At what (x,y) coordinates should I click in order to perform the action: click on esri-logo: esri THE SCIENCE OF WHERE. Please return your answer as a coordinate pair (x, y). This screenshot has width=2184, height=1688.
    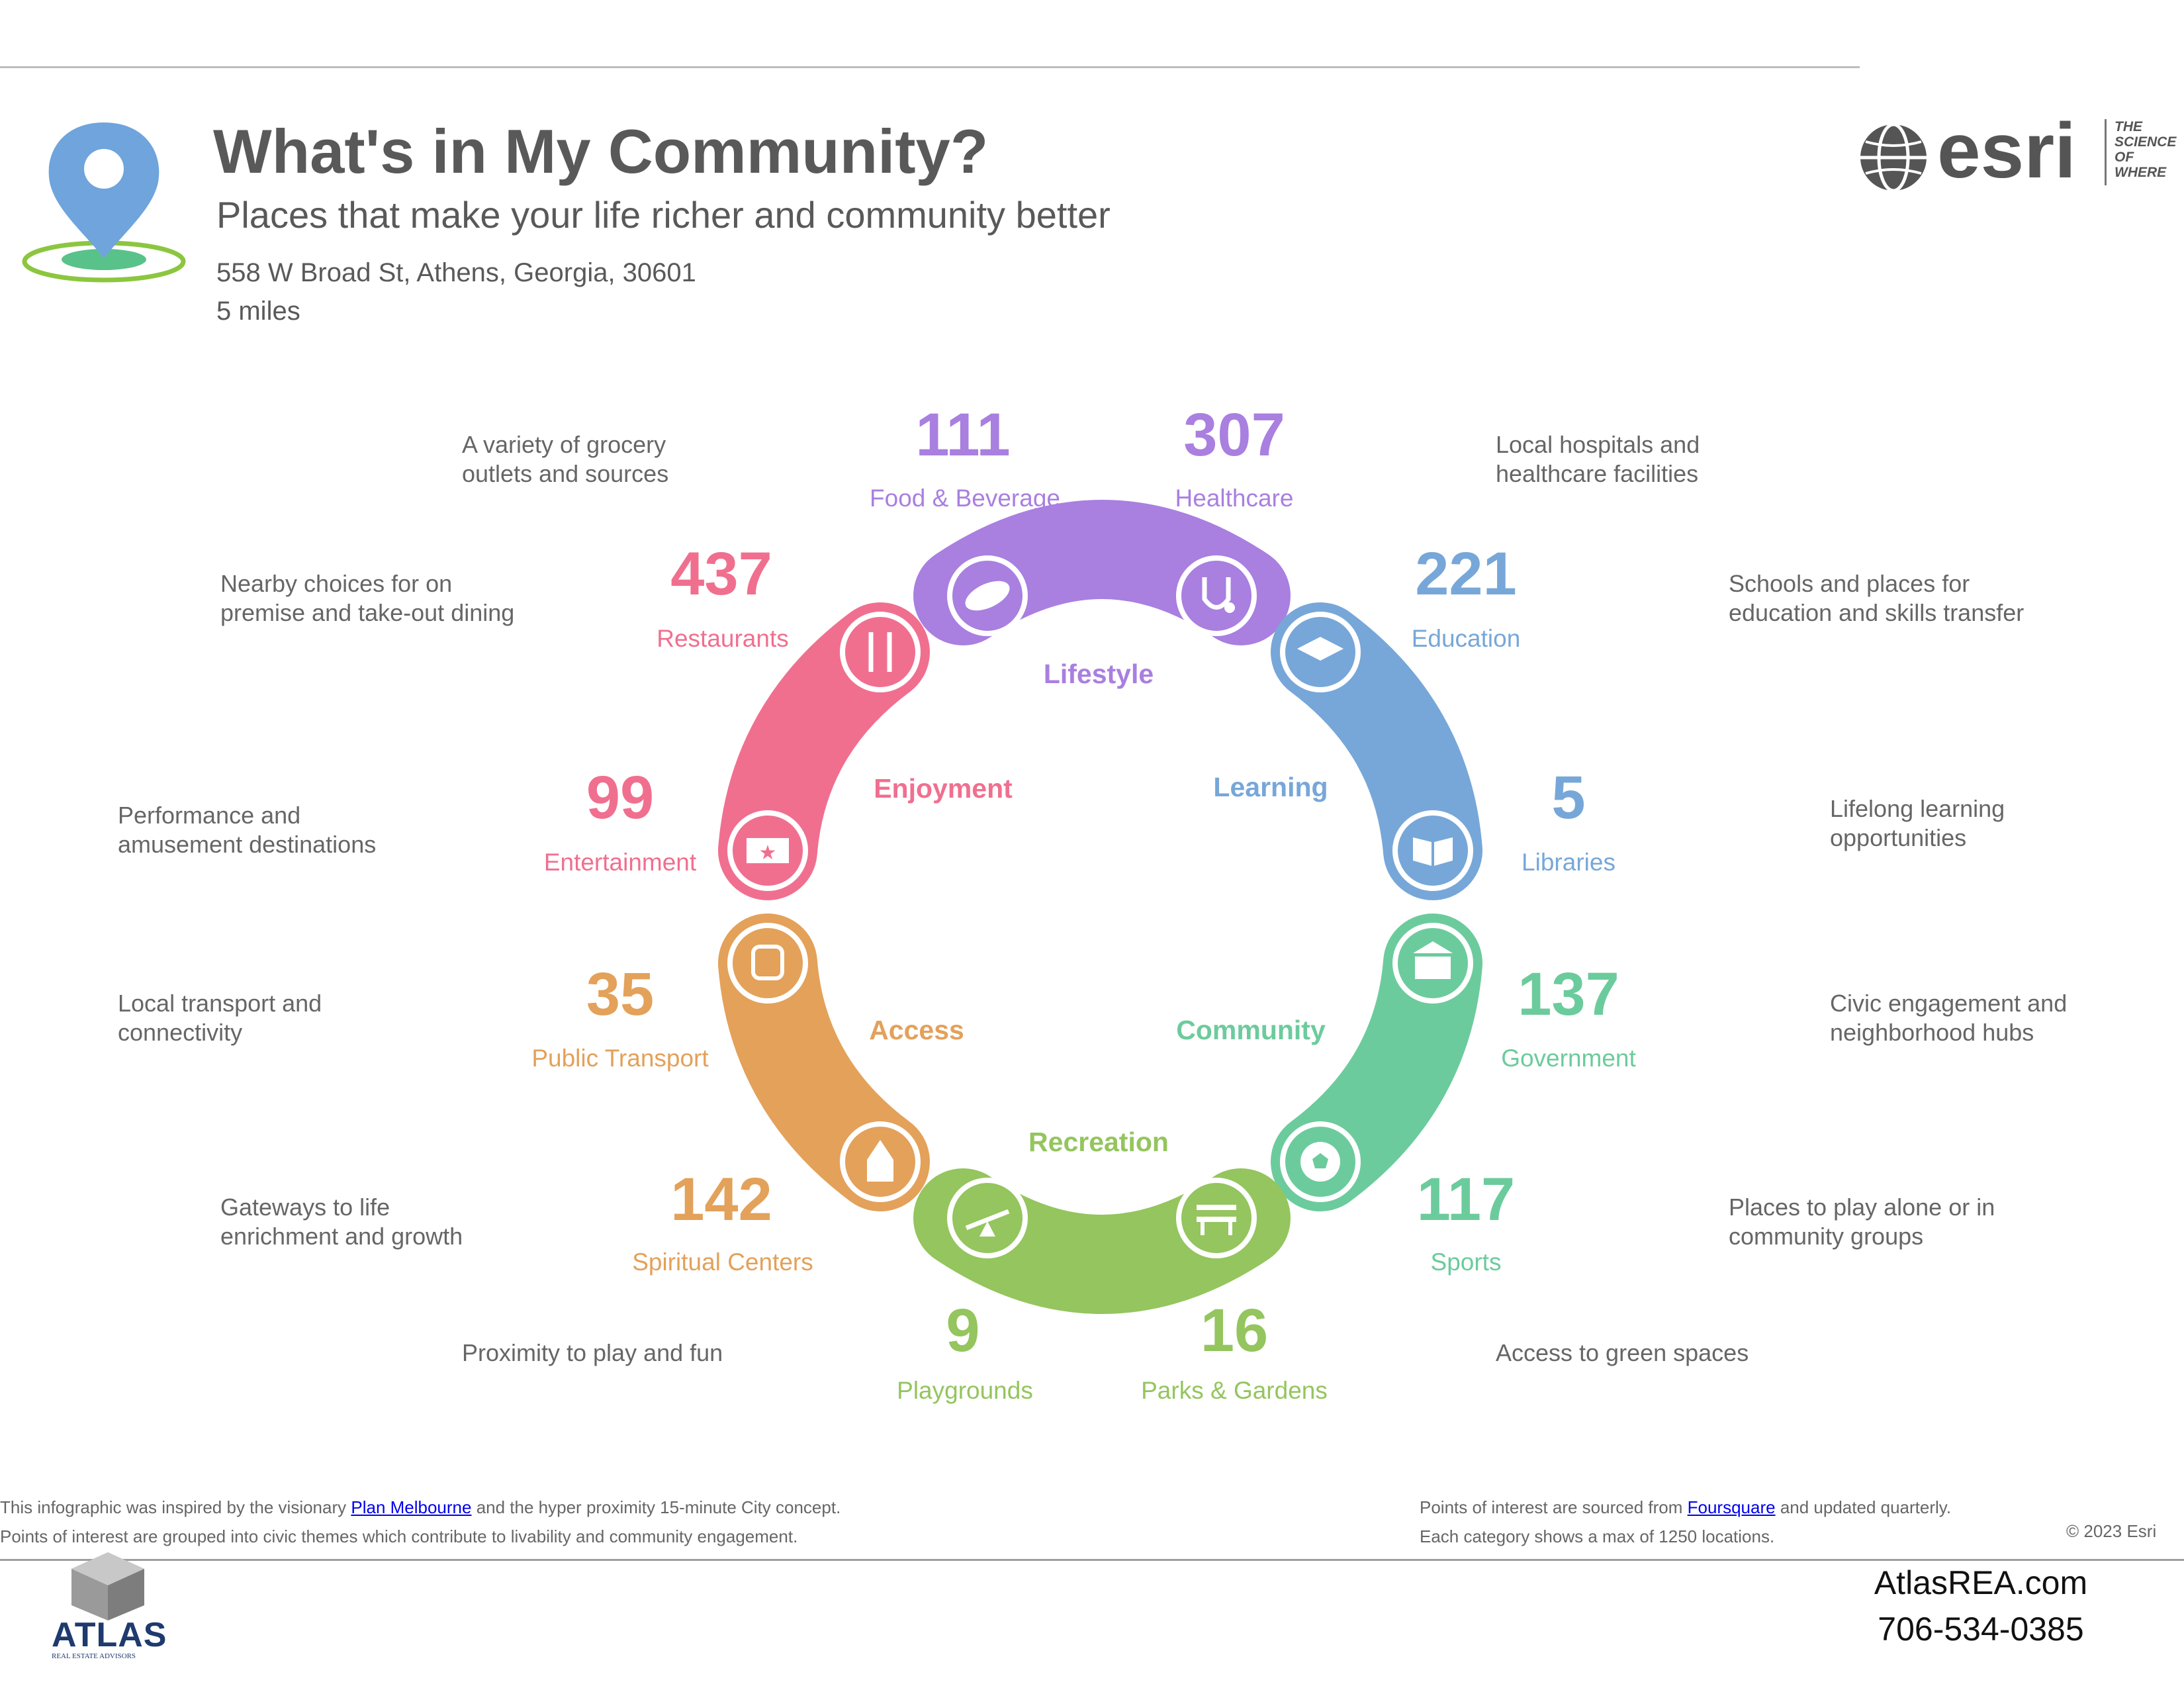
    Looking at the image, I should click on (2016, 153).